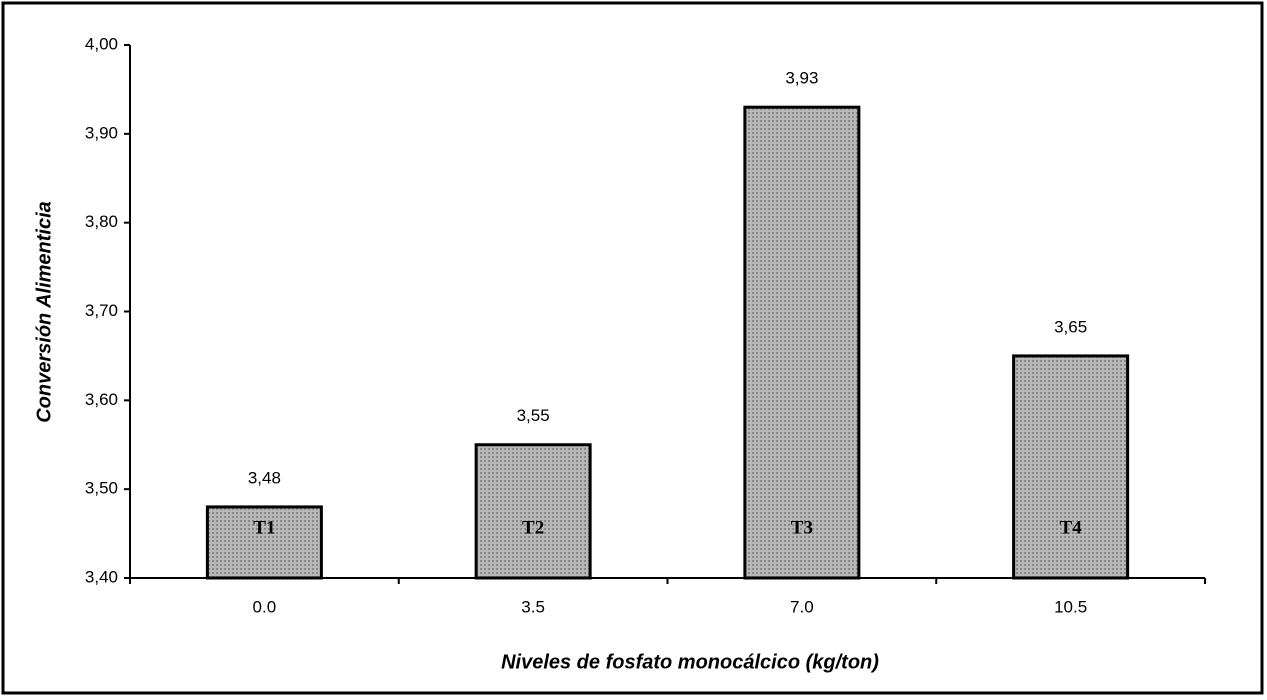 The width and height of the screenshot is (1267, 700). Describe the element at coordinates (101, 221) in the screenshot. I see `y-tick-label: 3,80` at that location.